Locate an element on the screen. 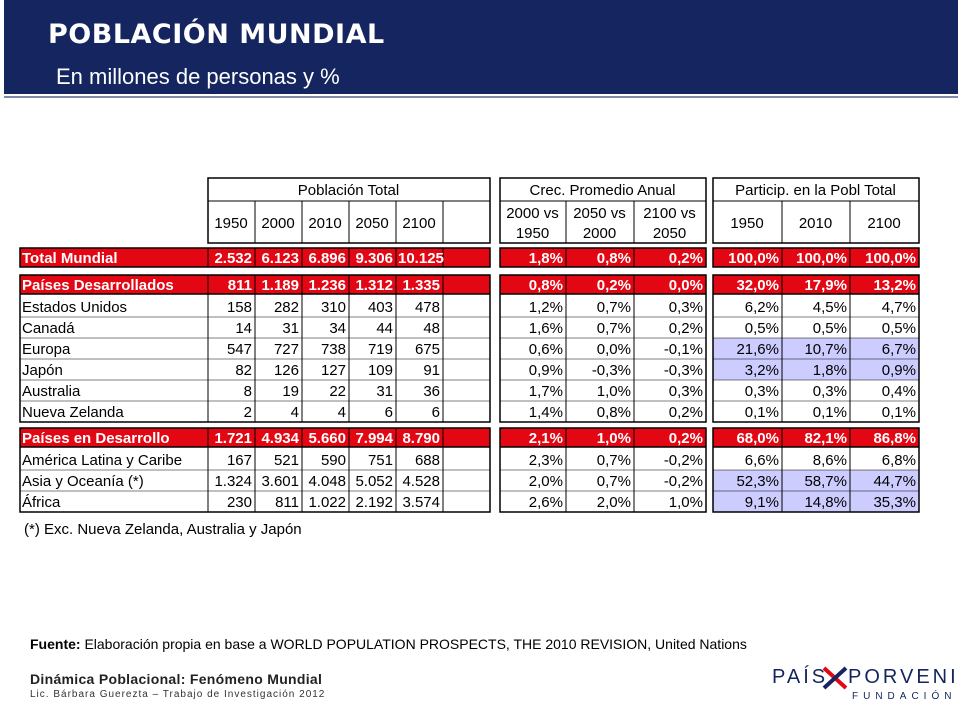  column-header: 1950 is located at coordinates (747, 223).